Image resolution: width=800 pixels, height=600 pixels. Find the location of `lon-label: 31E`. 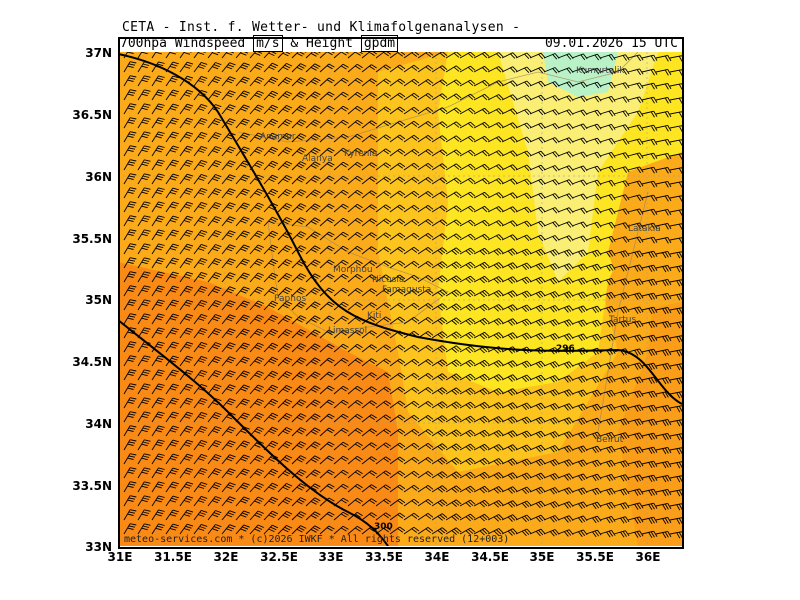

lon-label: 31E is located at coordinates (120, 557).